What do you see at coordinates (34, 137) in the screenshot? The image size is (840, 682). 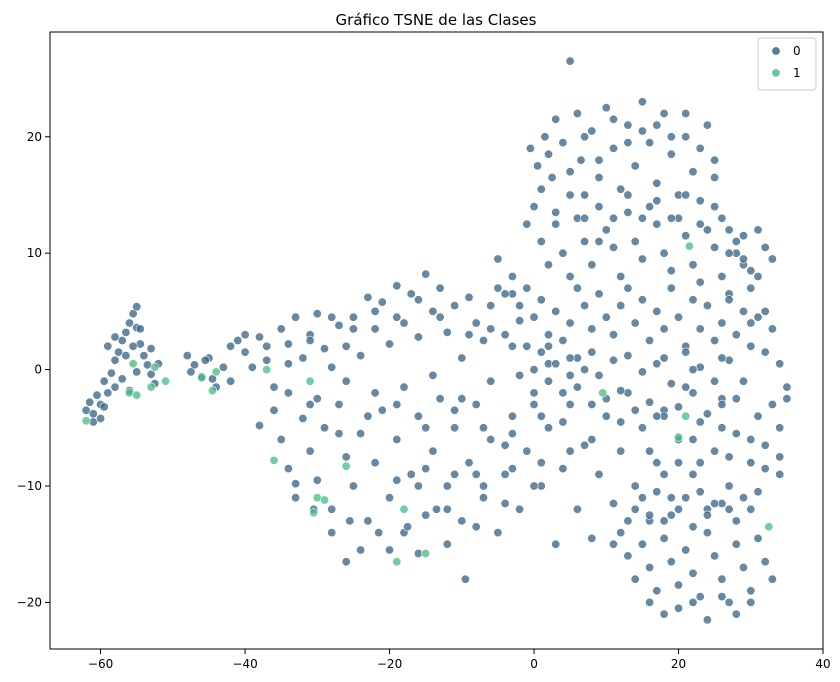 I see `y-tick-label: 20` at bounding box center [34, 137].